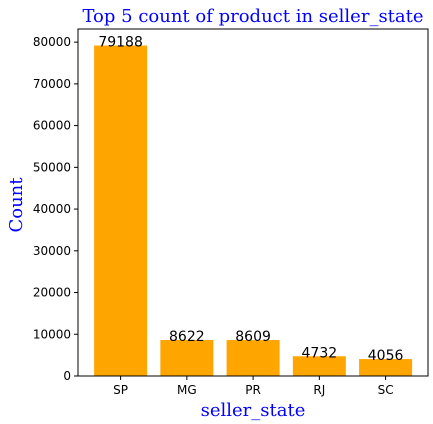  What do you see at coordinates (52, 126) in the screenshot?
I see `y-tick-label: 60000` at bounding box center [52, 126].